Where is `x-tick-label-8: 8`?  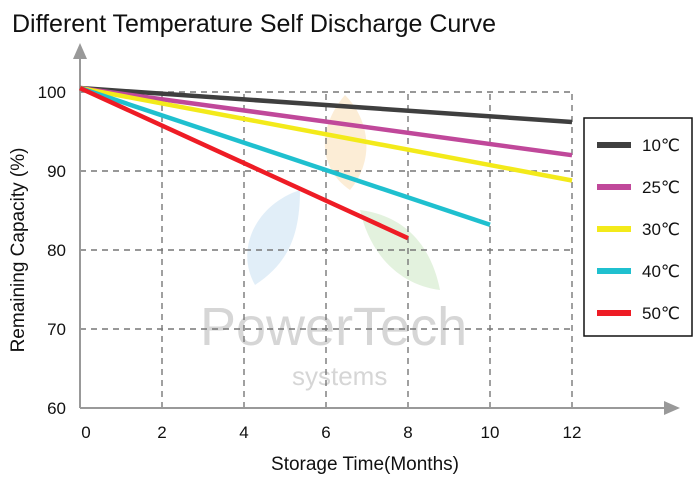 x-tick-label-8: 8 is located at coordinates (407, 432).